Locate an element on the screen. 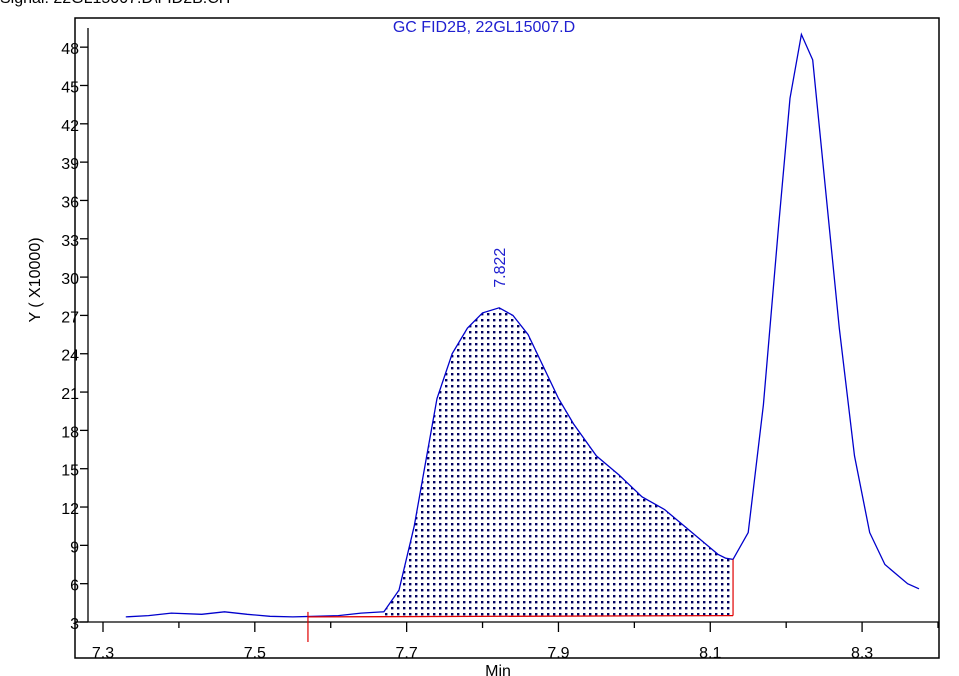 This screenshot has height=676, width=959. y-tick-label: 12 is located at coordinates (70, 509).